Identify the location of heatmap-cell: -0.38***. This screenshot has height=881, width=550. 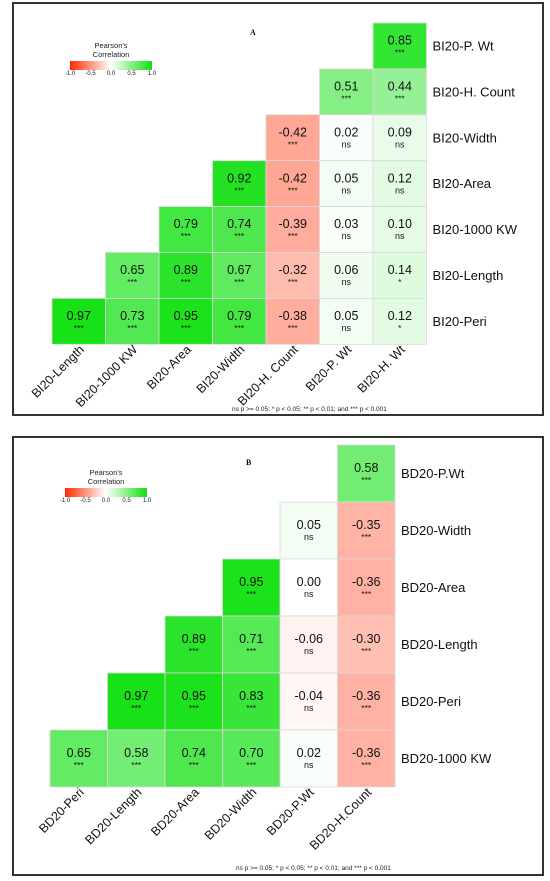
(292, 321).